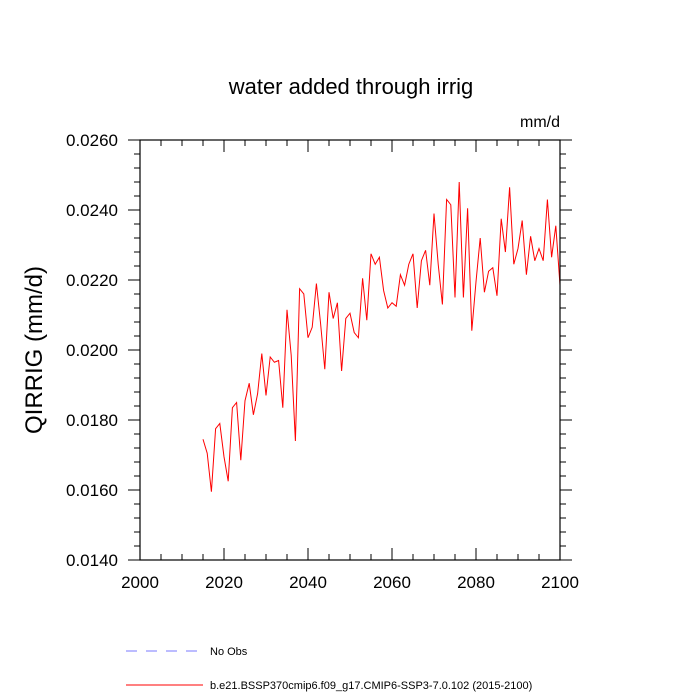  I want to click on units-label: mm/d, so click(540, 122).